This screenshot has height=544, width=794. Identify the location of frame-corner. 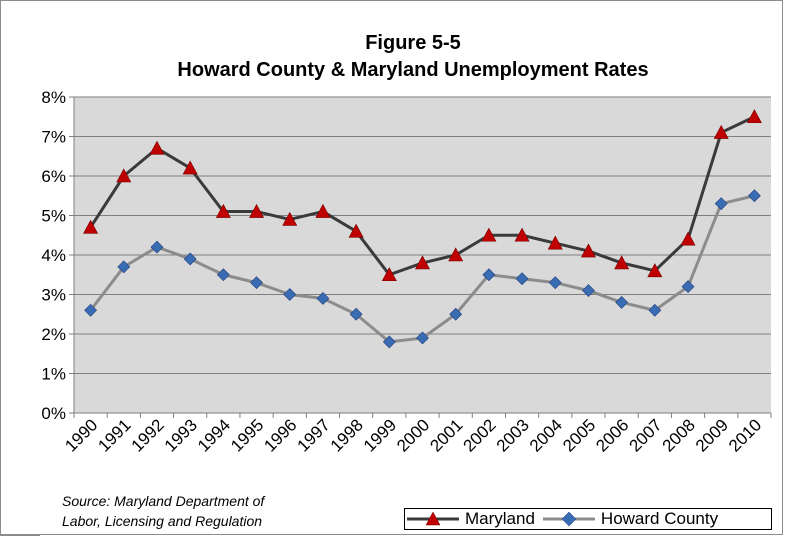
(20, 539).